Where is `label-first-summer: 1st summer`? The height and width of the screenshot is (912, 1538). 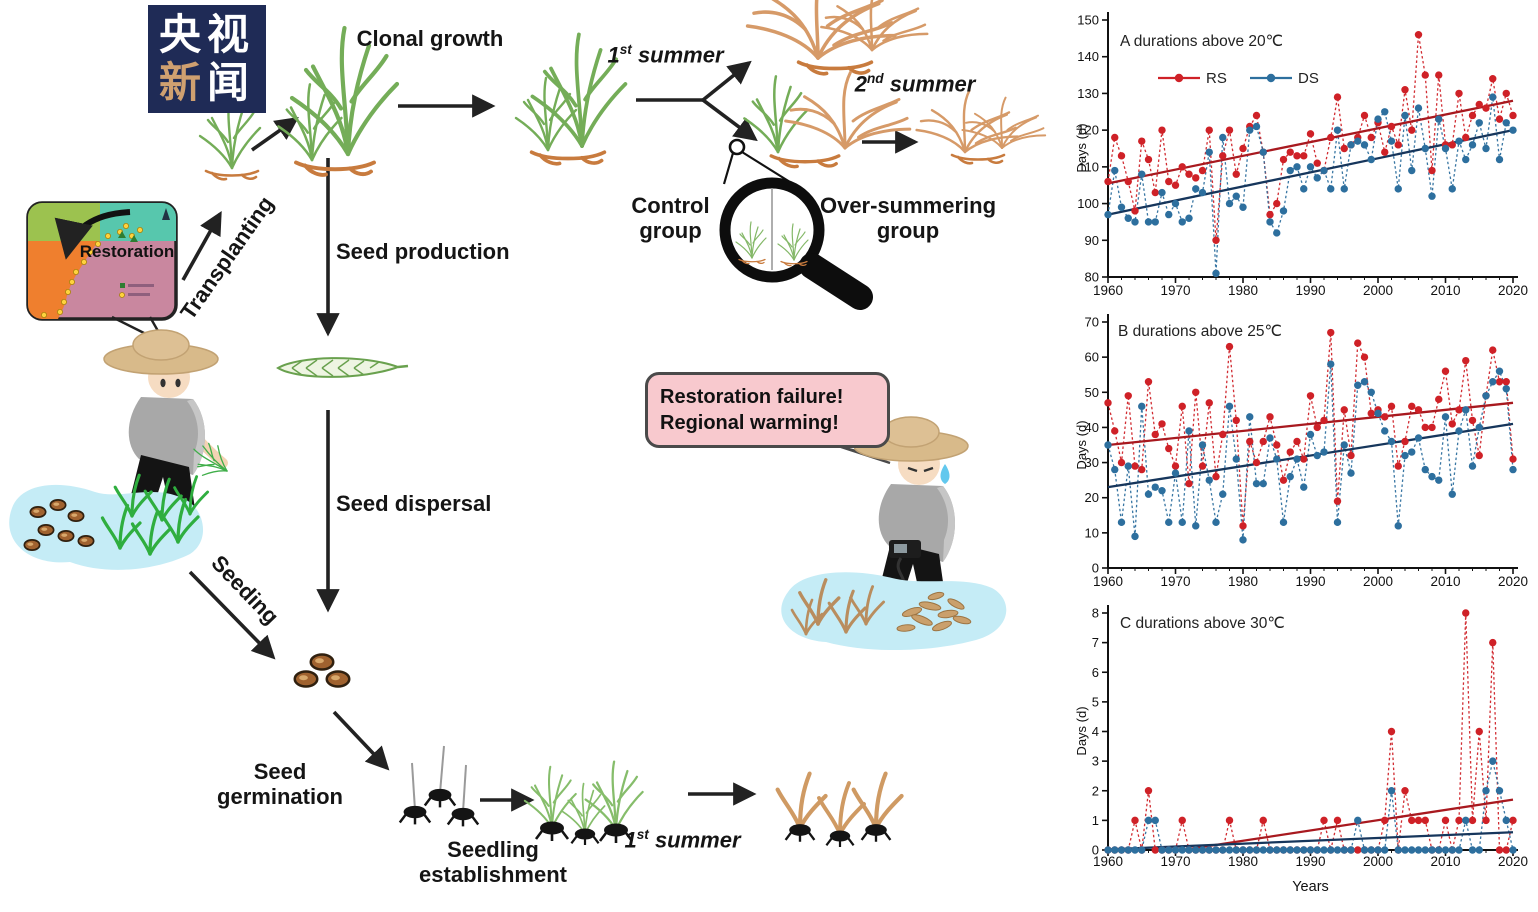
label-first-summer: 1st summer is located at coordinates (665, 55).